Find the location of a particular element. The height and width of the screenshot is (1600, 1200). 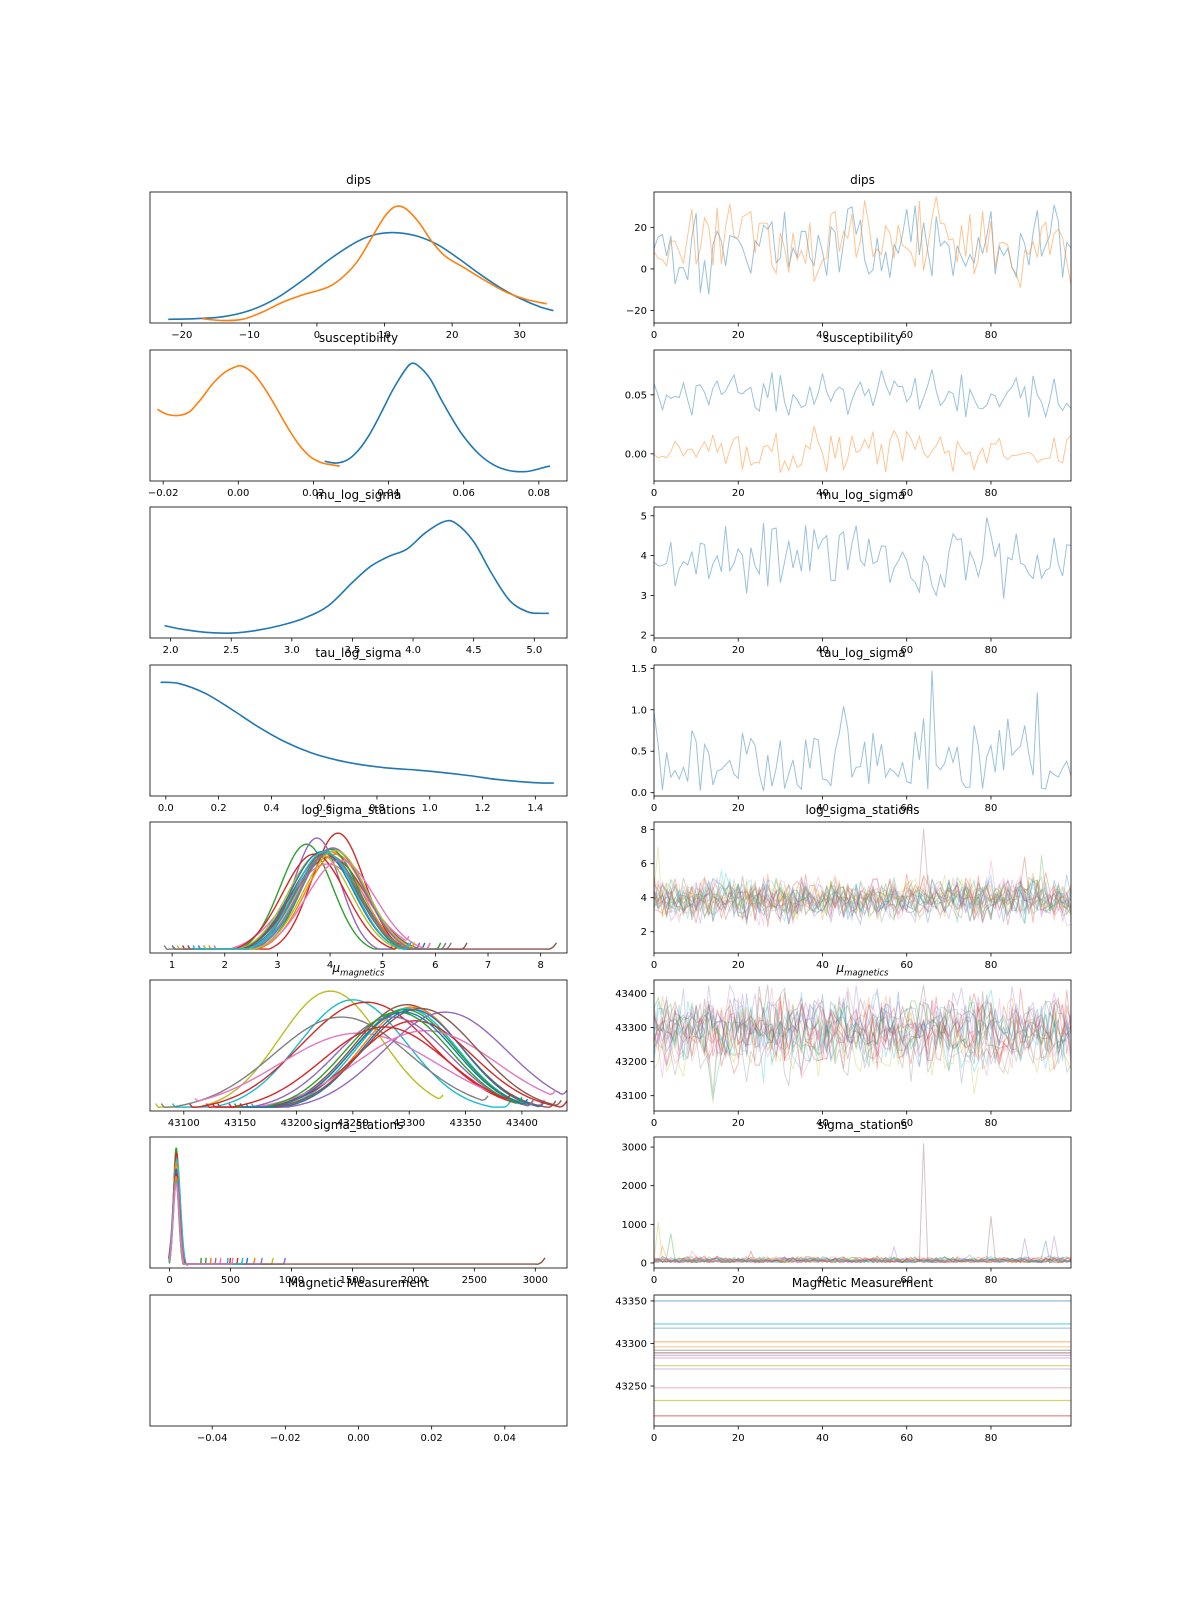

plot-title: μmagnetics is located at coordinates (862, 970).